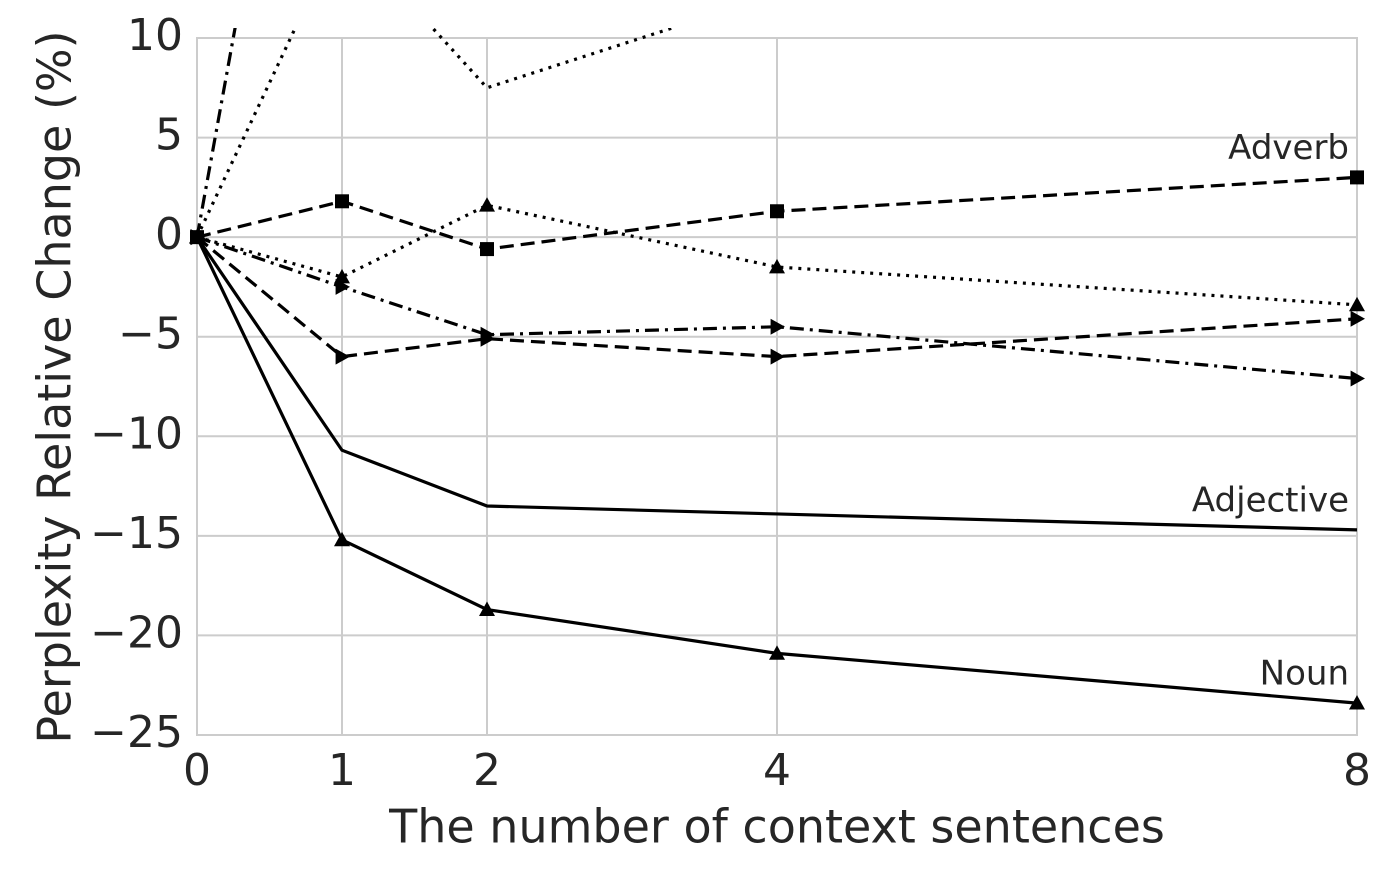  What do you see at coordinates (136, 433) in the screenshot?
I see `y-tick-label: −10` at bounding box center [136, 433].